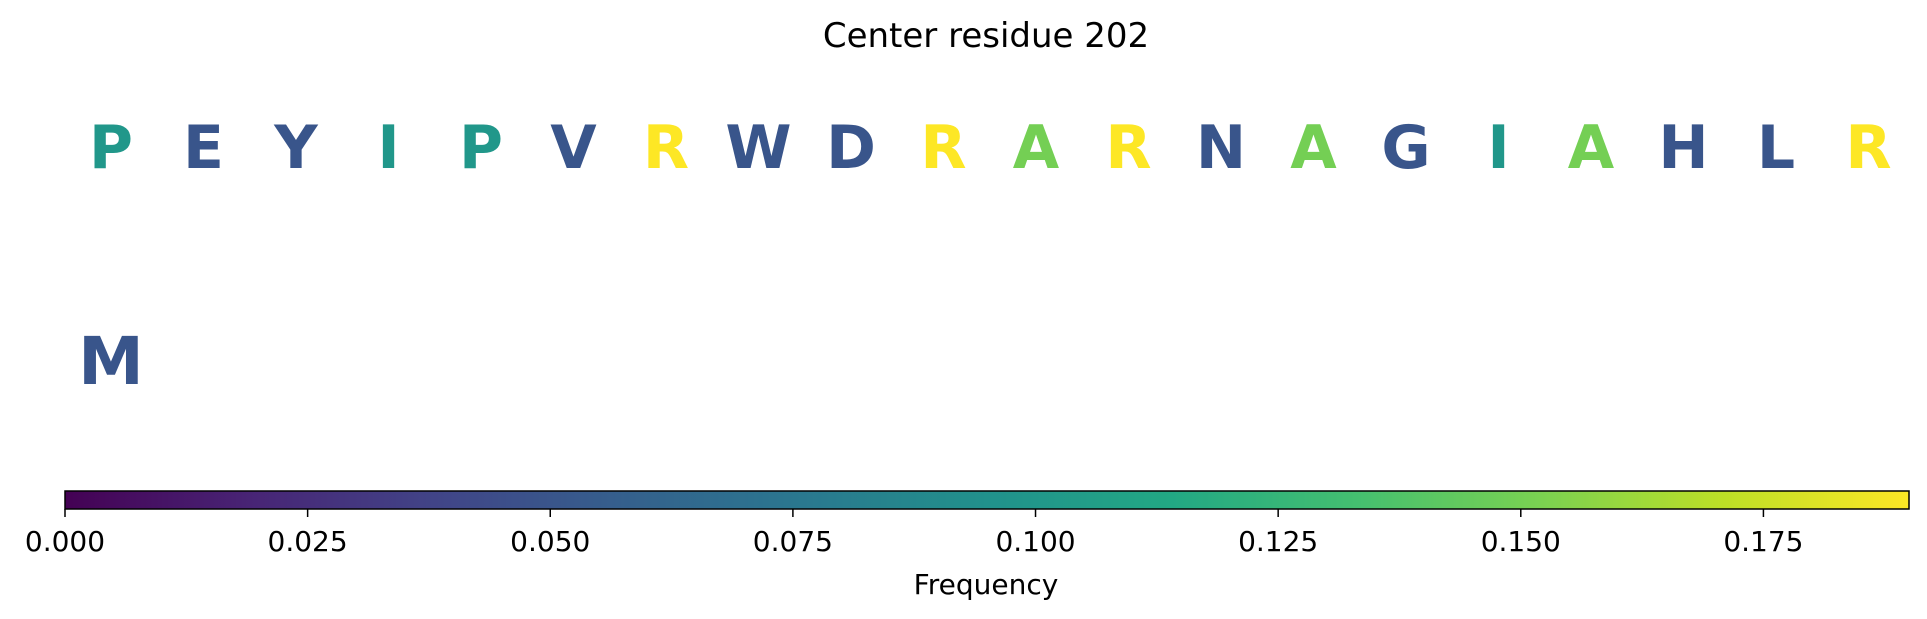 This screenshot has width=1927, height=619. I want to click on residue-letter: D, so click(851, 148).